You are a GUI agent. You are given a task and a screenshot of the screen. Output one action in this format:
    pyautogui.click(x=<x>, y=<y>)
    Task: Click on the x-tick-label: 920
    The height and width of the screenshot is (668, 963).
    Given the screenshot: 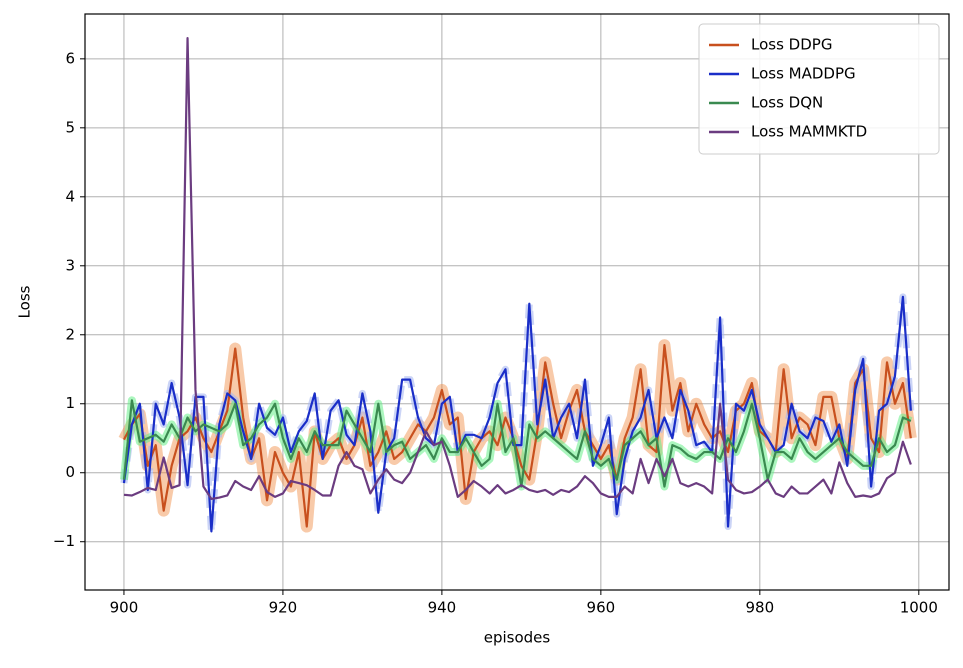 What is the action you would take?
    pyautogui.click(x=283, y=608)
    